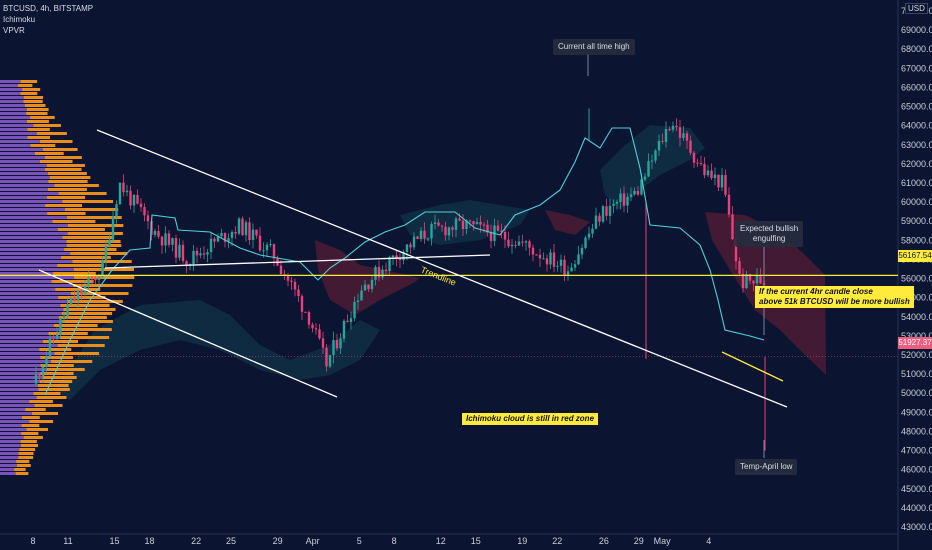 Image resolution: width=932 pixels, height=550 pixels. Describe the element at coordinates (297, 261) in the screenshot. I see `mid-channel-line` at that location.